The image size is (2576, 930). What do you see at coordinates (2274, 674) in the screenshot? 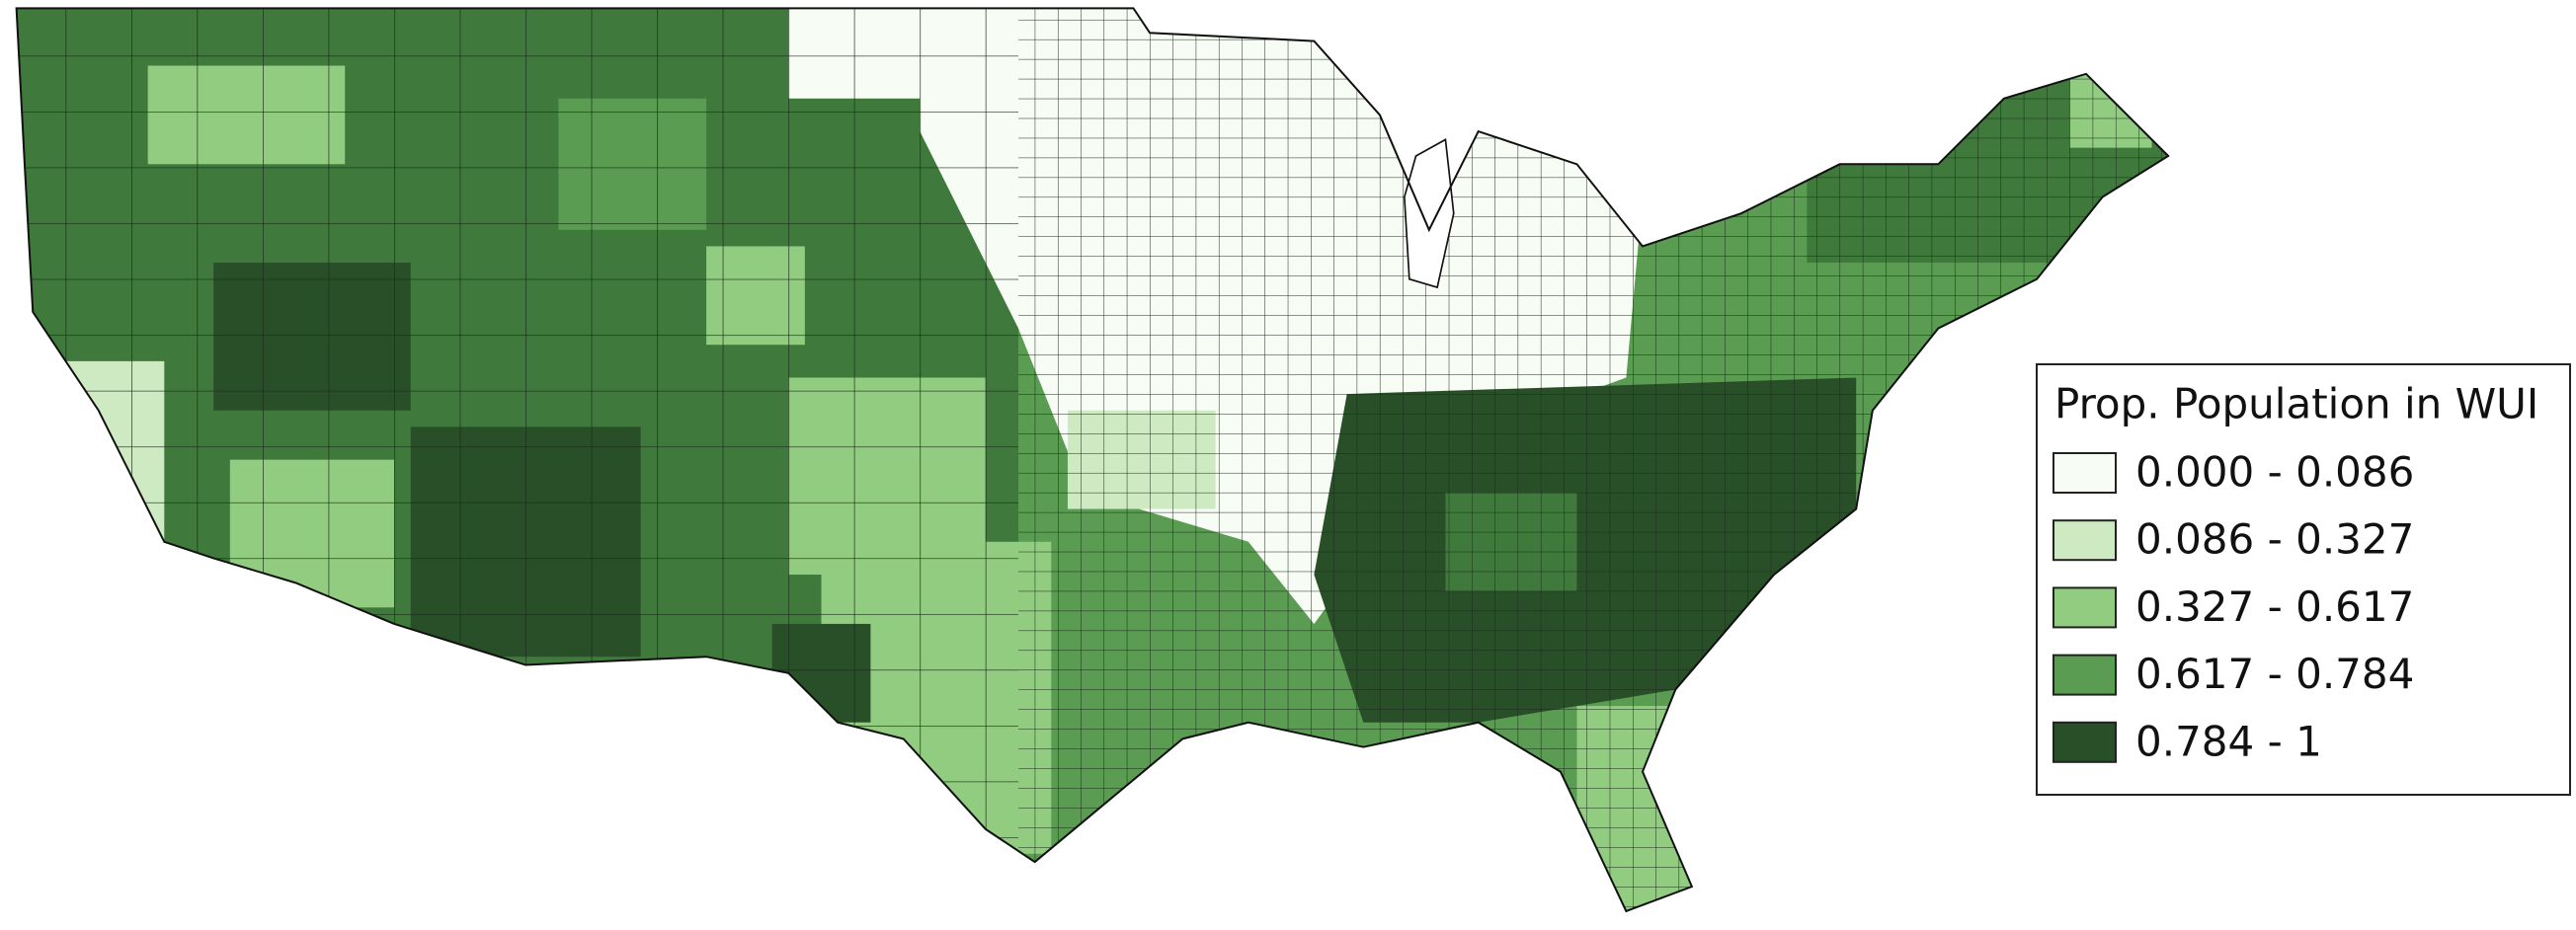
I see `legend-label: 0.617 - 0.784` at bounding box center [2274, 674].